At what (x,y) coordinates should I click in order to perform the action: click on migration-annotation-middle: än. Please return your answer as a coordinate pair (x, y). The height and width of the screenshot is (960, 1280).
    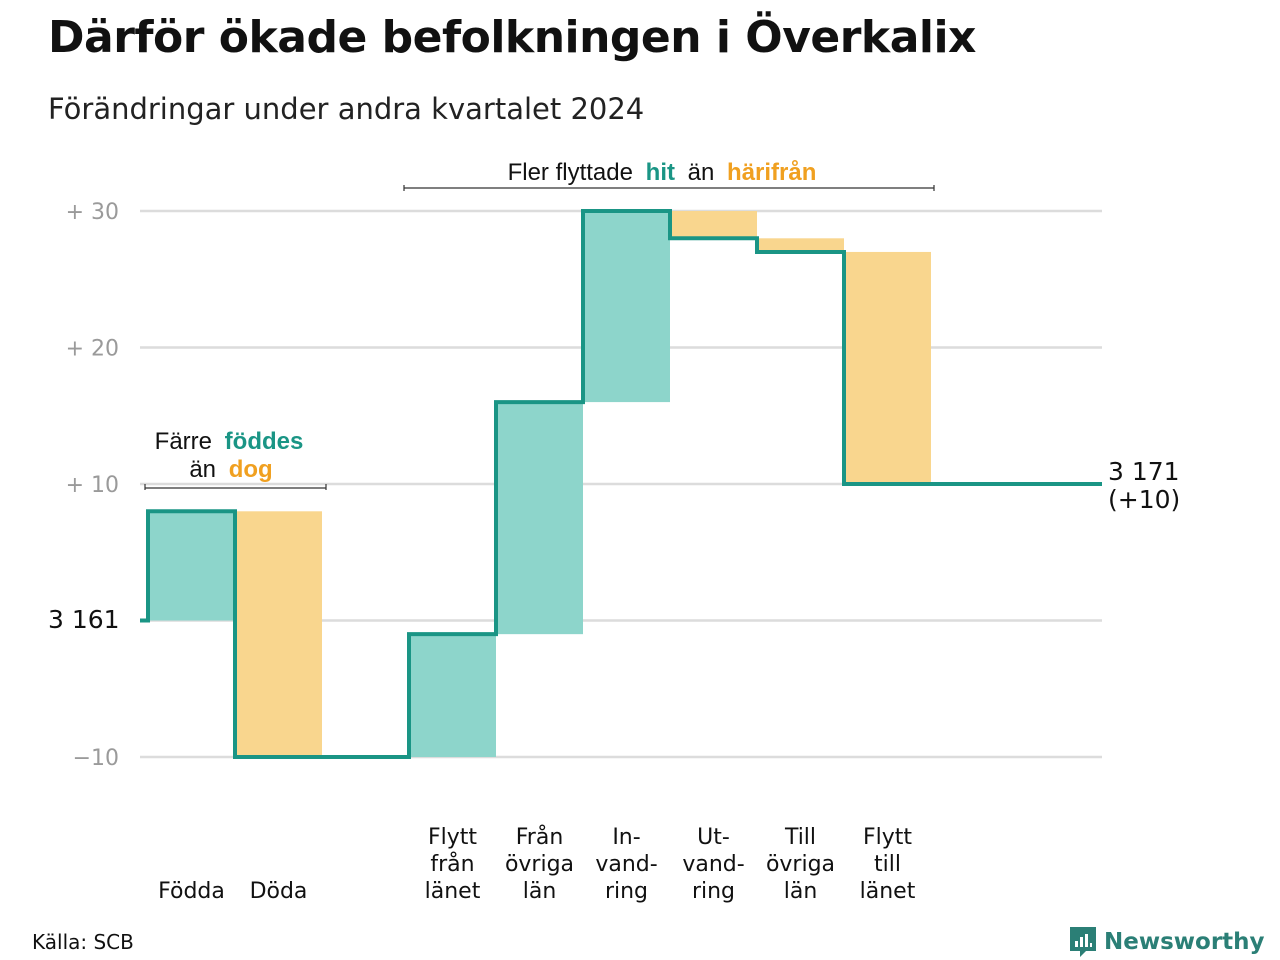
    Looking at the image, I should click on (701, 172).